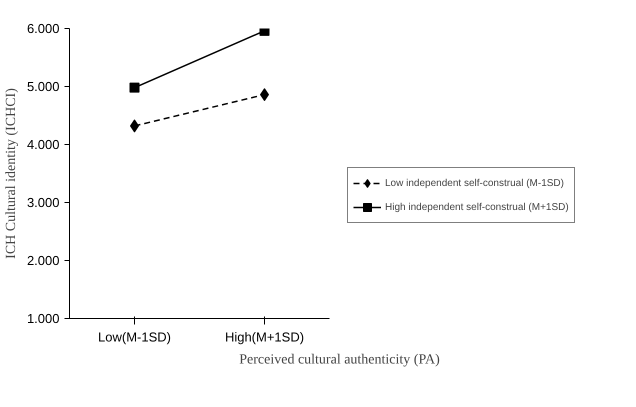  I want to click on y-tick-label: 3.000, so click(43, 202).